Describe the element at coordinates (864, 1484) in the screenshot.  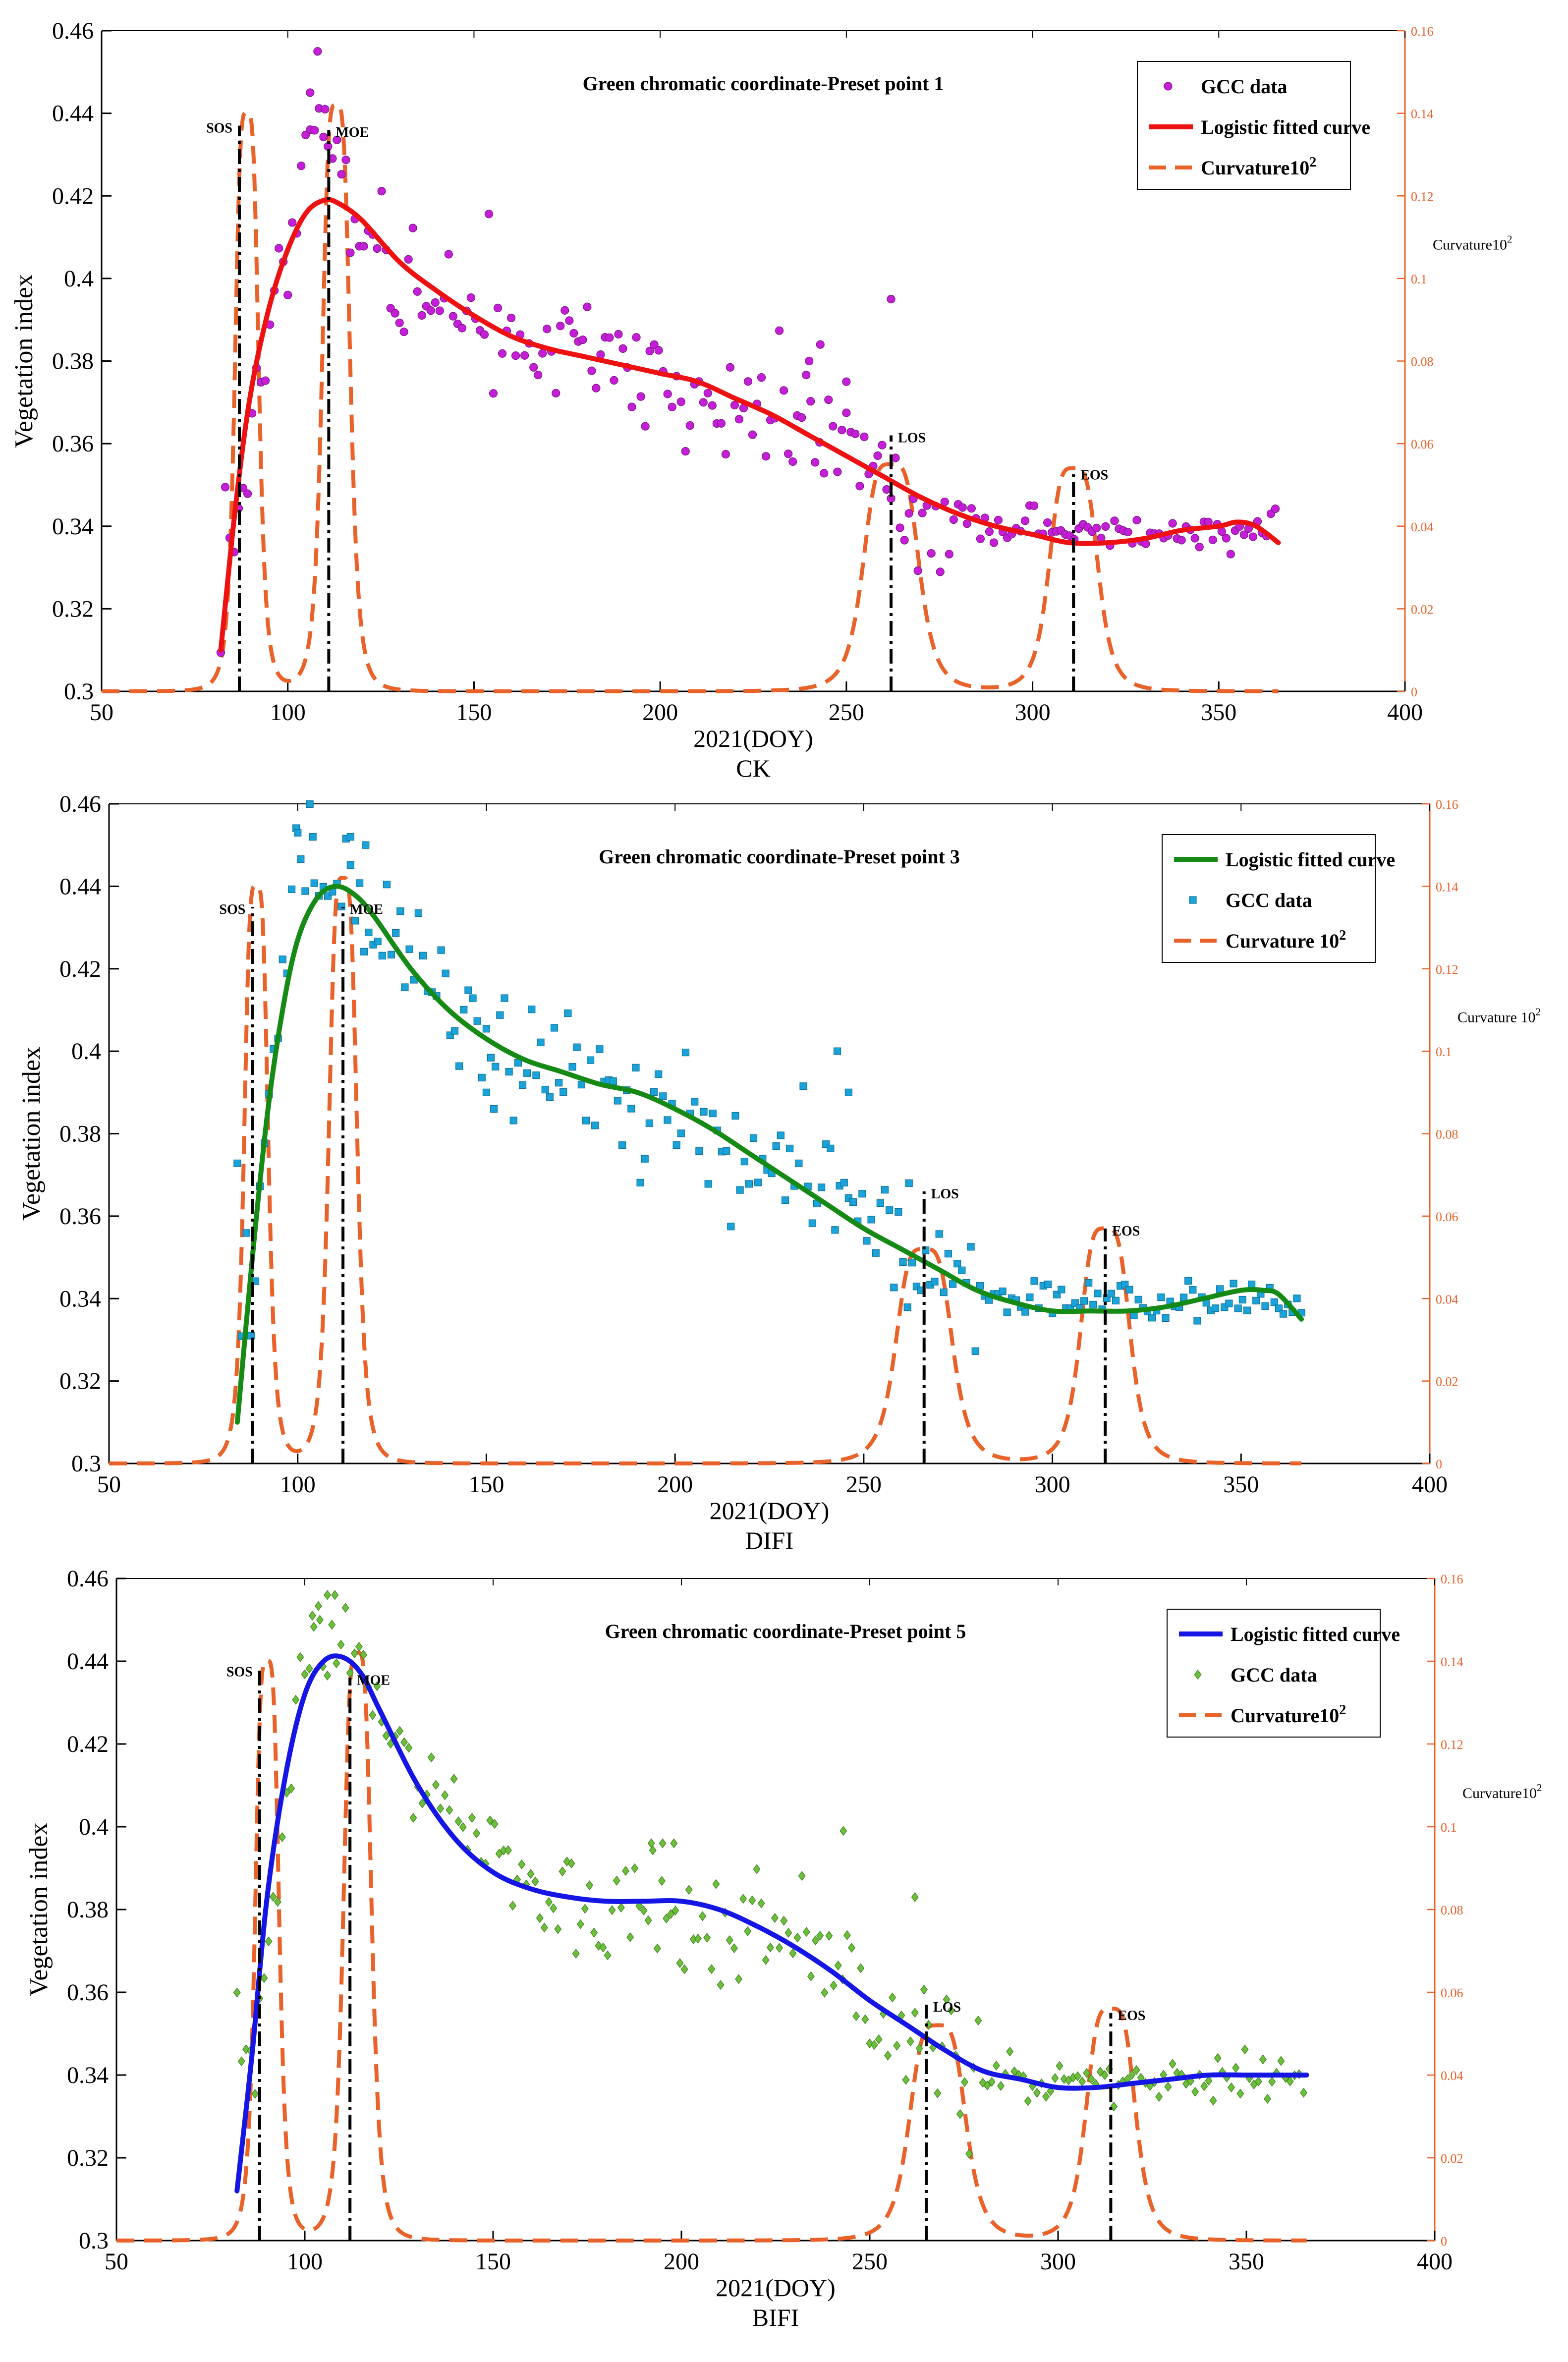
I see `difi-x-tick-label: 250` at that location.